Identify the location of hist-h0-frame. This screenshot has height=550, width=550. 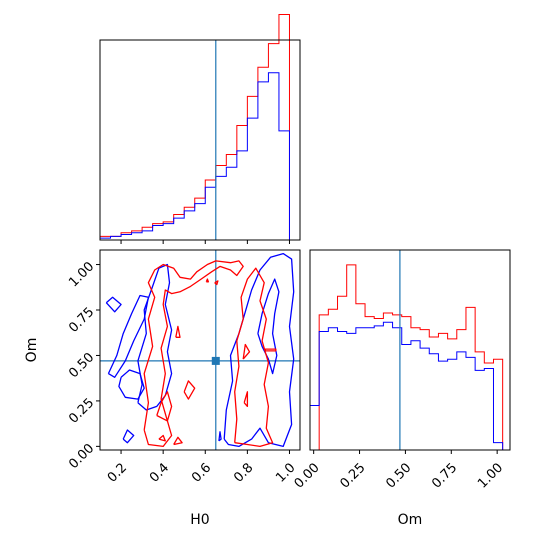
(200, 140).